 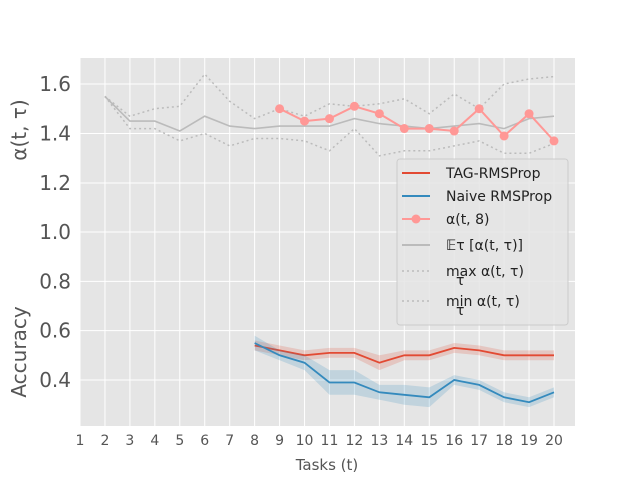 What do you see at coordinates (499, 197) in the screenshot?
I see `legend-label-1: Naive RMSProp` at bounding box center [499, 197].